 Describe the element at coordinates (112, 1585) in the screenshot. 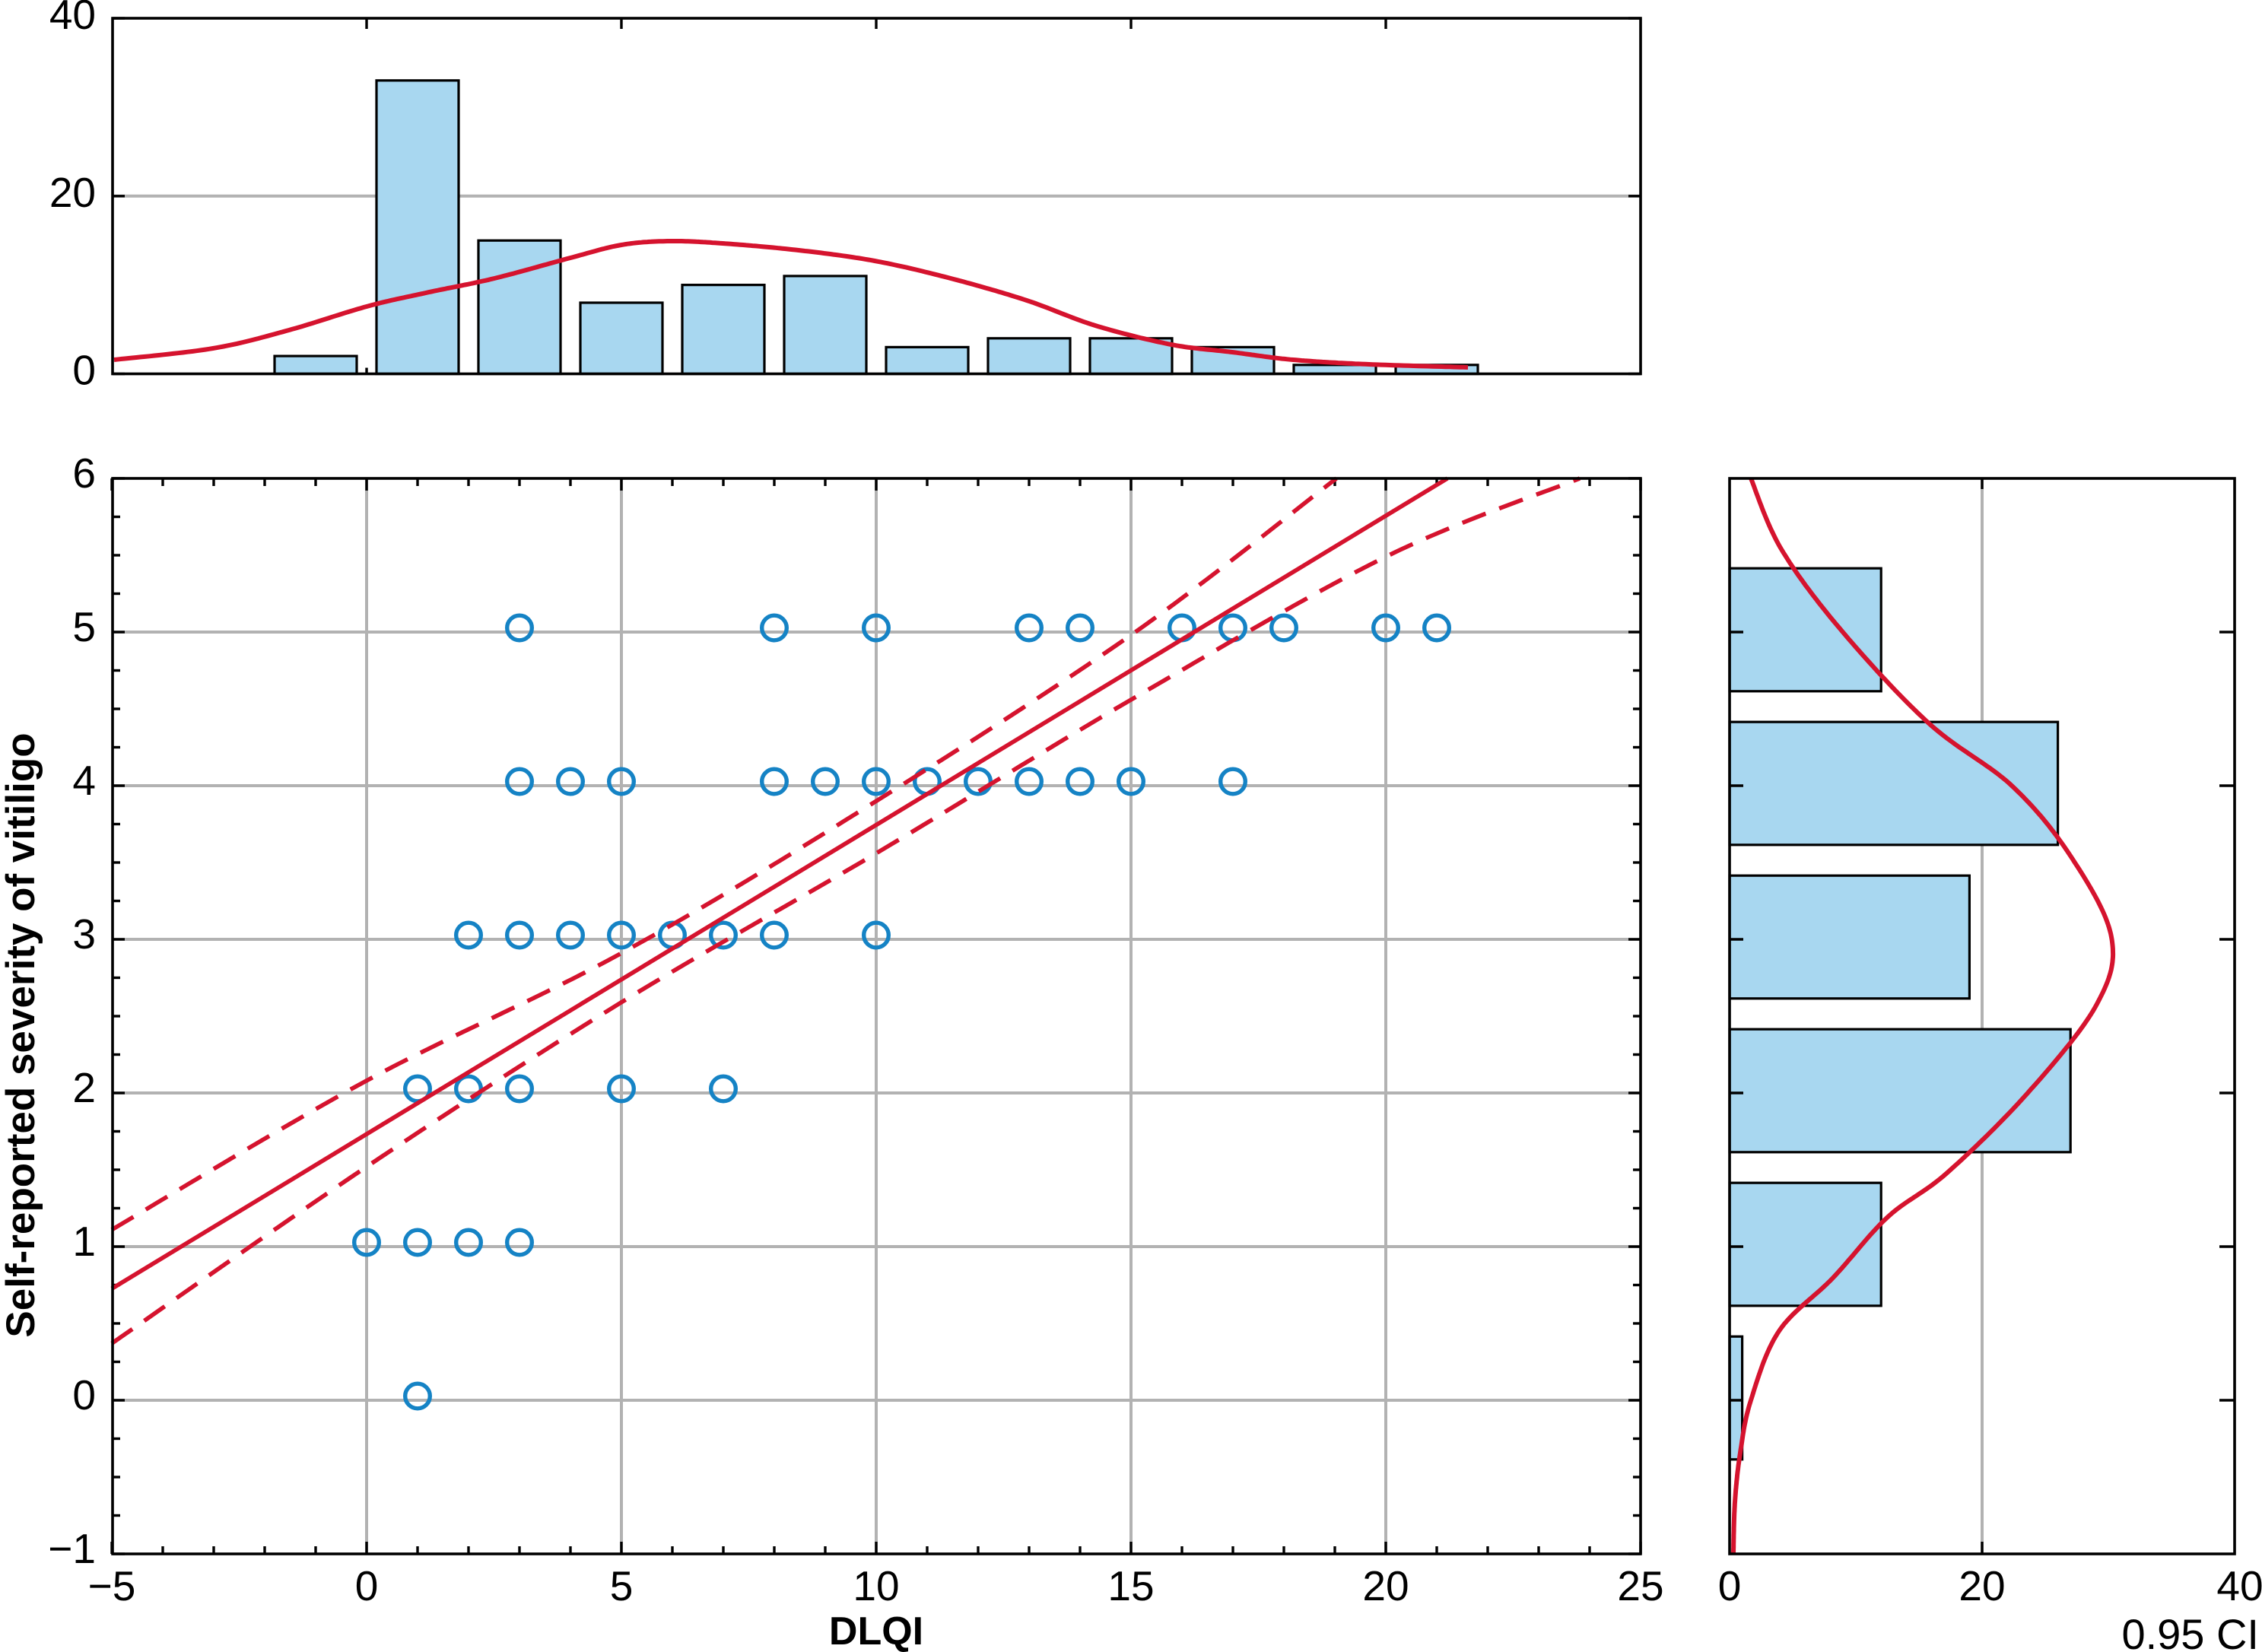

I see `svg-text: −5` at that location.